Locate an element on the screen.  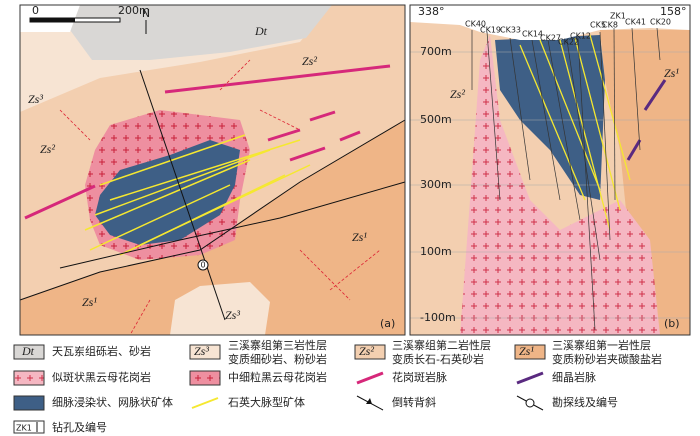
label: CK12 is located at coordinates (580, 36).